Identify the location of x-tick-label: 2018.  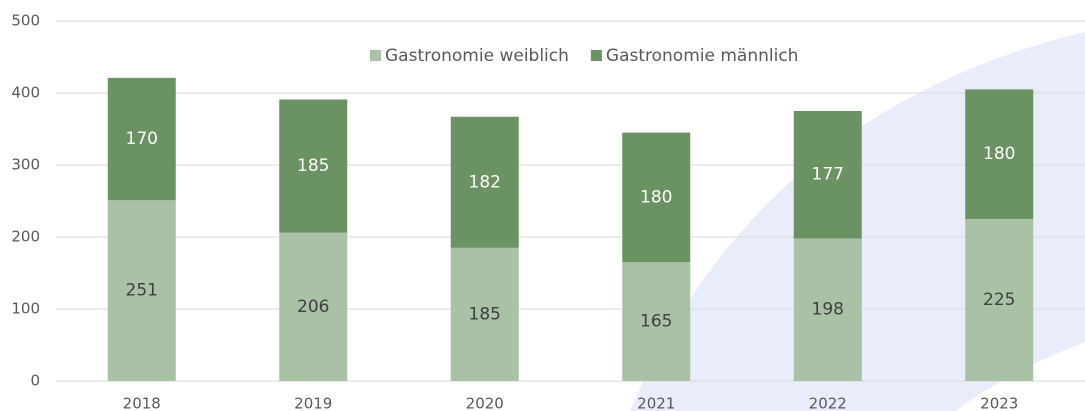
(142, 403).